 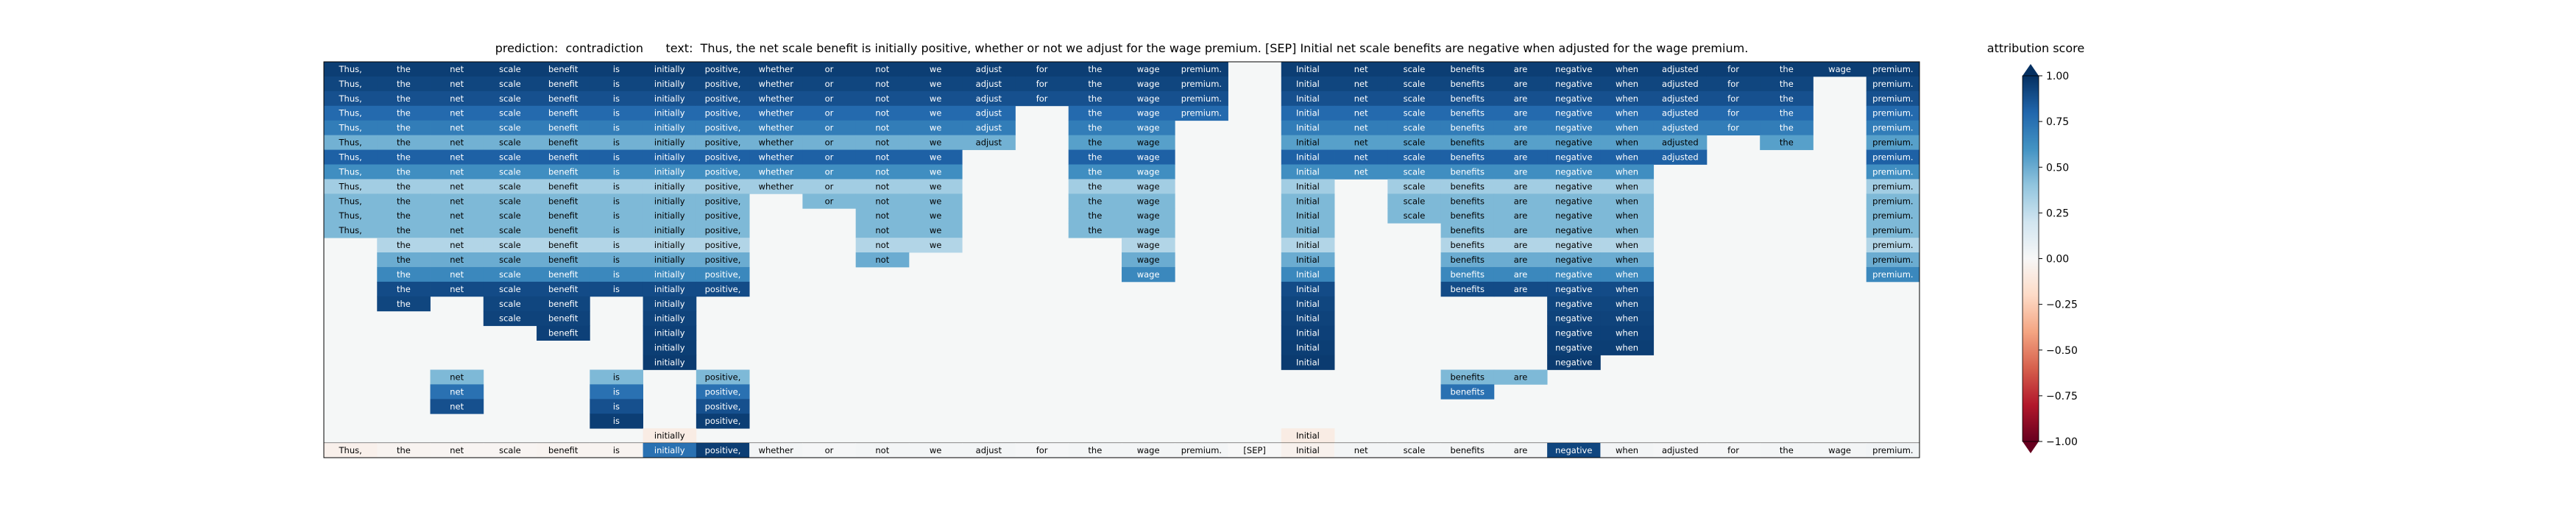 What do you see at coordinates (2035, 48) in the screenshot?
I see `colorbar-label: attribution score` at bounding box center [2035, 48].